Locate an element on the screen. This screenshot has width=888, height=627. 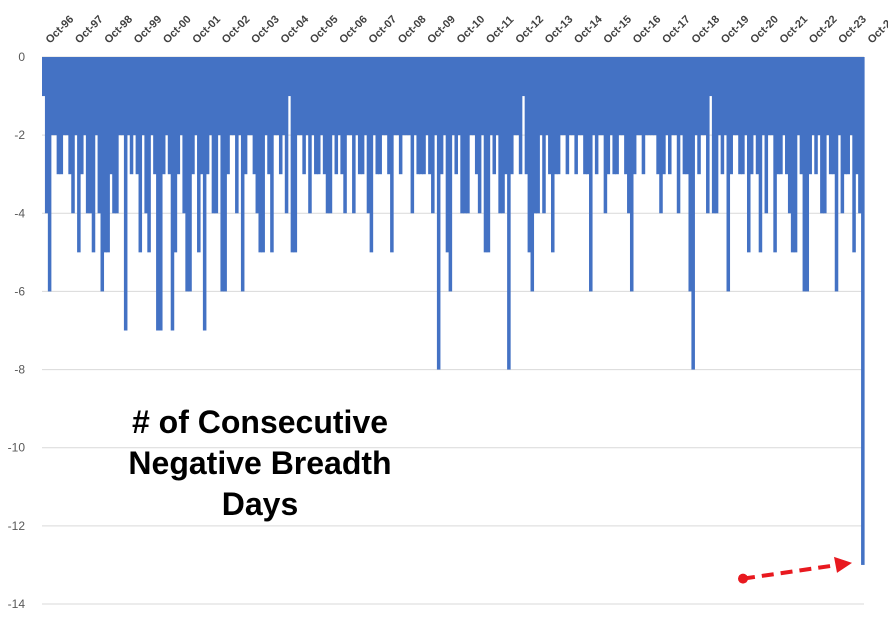
x-tick-label: Oct-16 is located at coordinates (647, 29).